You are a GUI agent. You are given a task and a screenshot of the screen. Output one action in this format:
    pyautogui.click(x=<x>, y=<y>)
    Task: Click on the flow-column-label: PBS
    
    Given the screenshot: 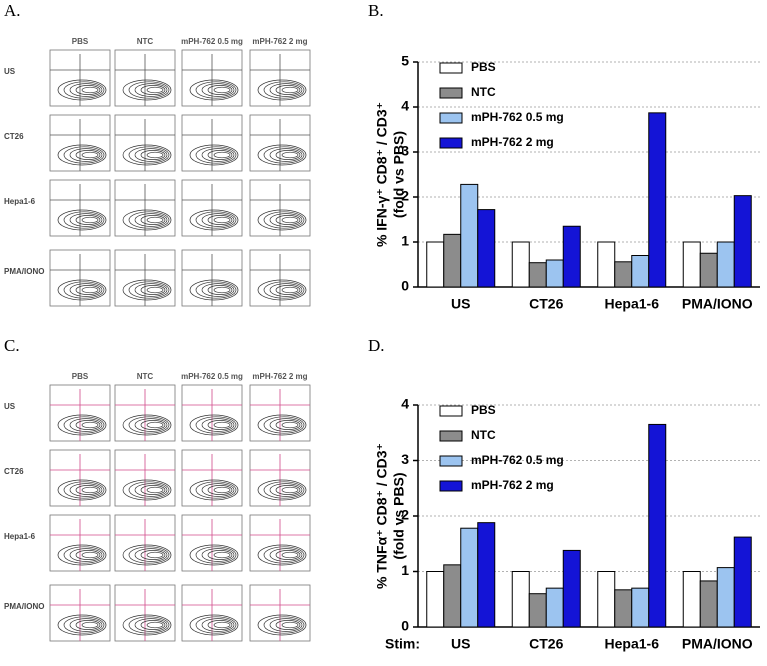 What is the action you would take?
    pyautogui.click(x=80, y=41)
    